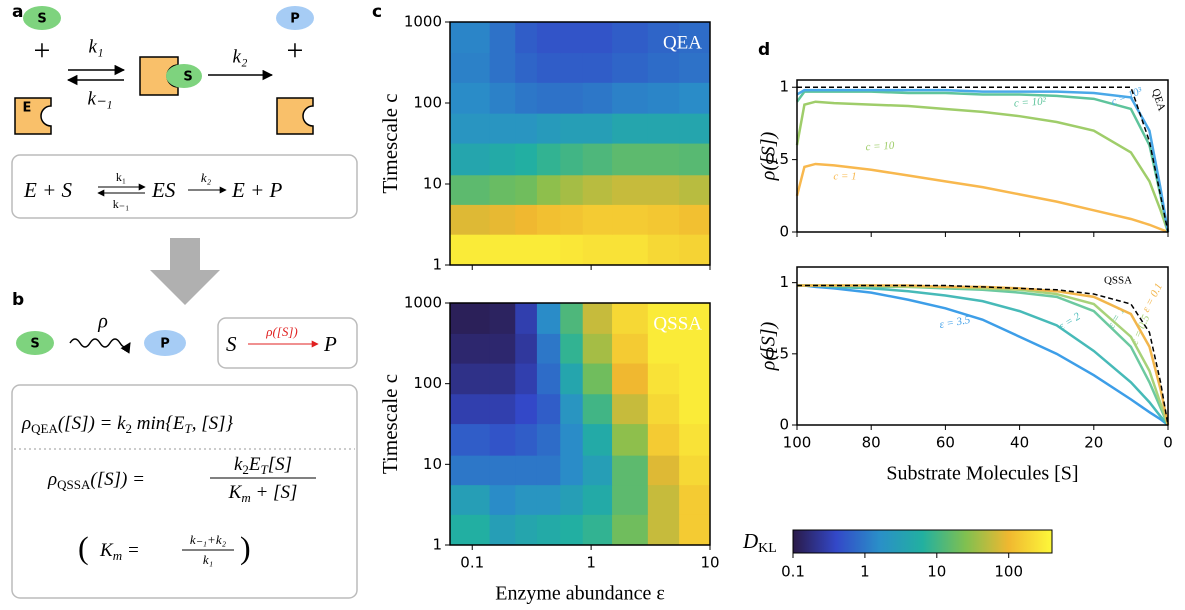 This screenshot has height=610, width=1185. What do you see at coordinates (797, 443) in the screenshot?
I see `x-tick-label: 100` at bounding box center [797, 443].